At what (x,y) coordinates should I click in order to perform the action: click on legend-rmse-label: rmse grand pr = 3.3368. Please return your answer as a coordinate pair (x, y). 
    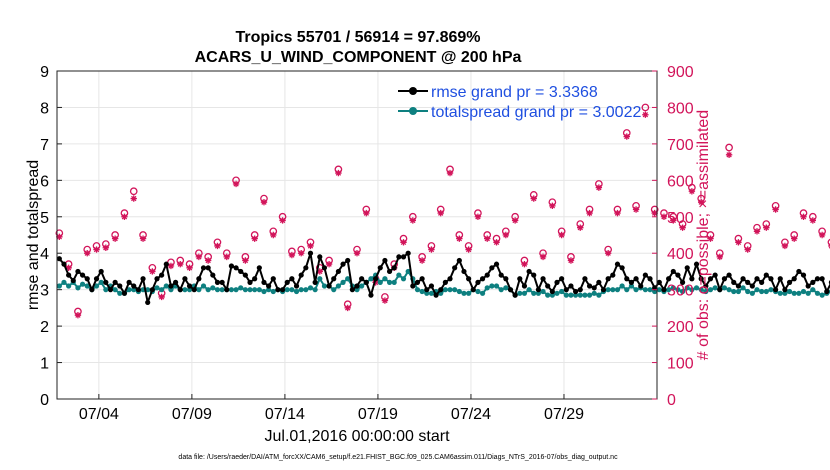
    Looking at the image, I should click on (514, 92).